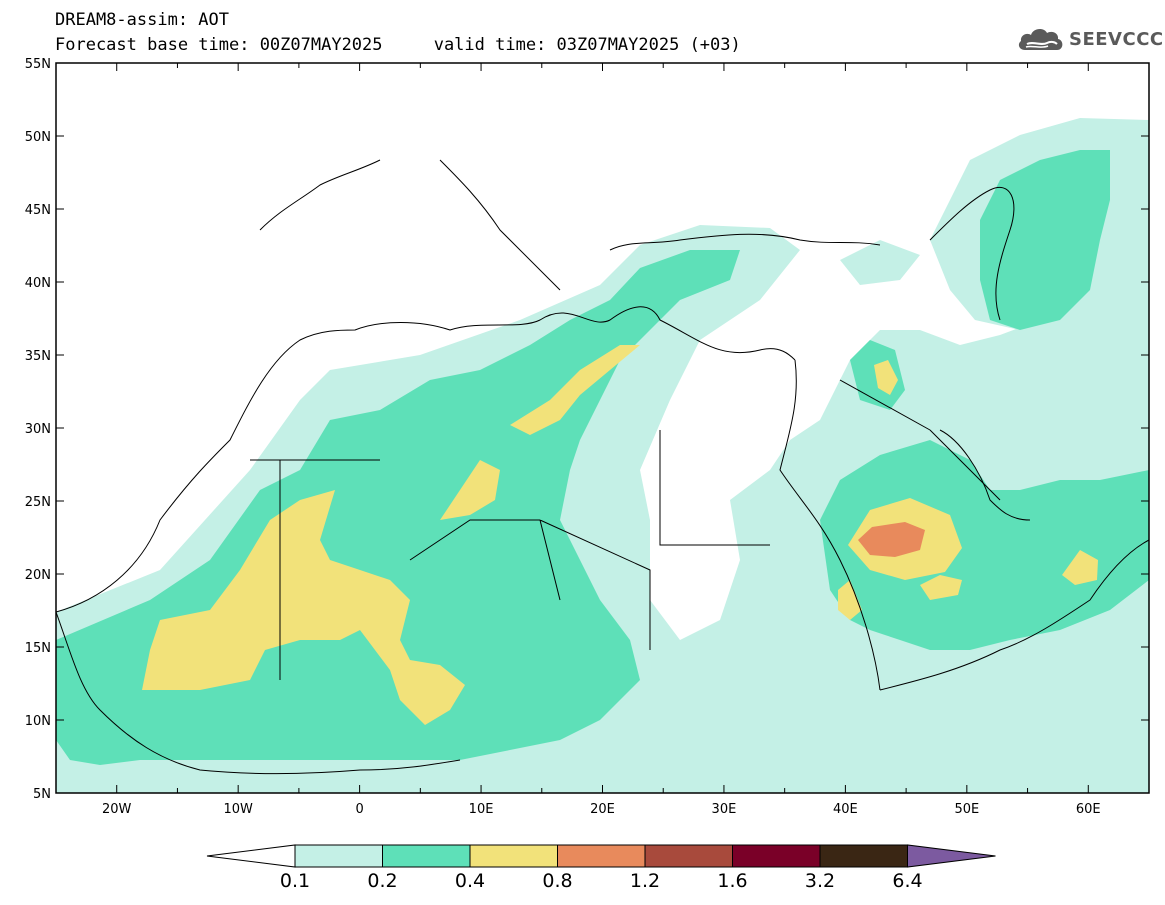 The image size is (1165, 905). Describe the element at coordinates (359, 809) in the screenshot. I see `lon-tick-label: 0` at that location.